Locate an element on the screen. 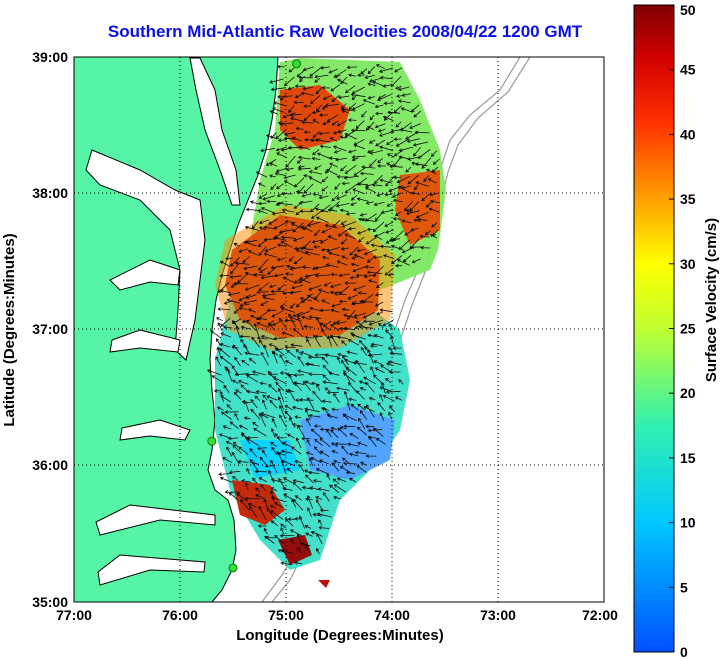 The height and width of the screenshot is (659, 724). velocity-patch-outlier is located at coordinates (324, 584).